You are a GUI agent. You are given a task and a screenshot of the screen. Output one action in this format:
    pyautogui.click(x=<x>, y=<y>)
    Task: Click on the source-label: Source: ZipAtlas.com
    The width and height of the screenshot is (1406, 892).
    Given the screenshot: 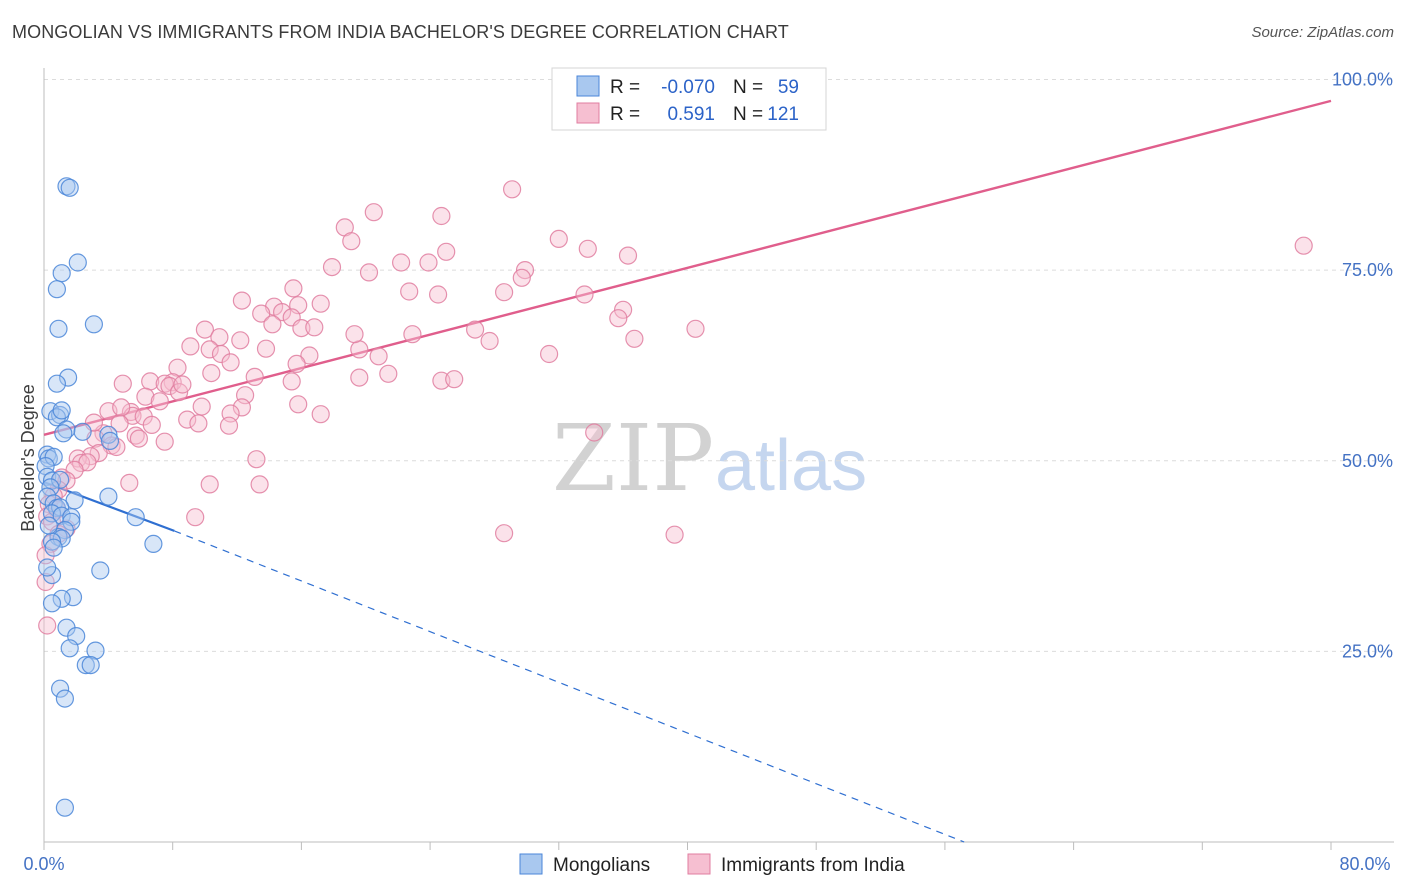 What is the action you would take?
    pyautogui.click(x=1322, y=32)
    